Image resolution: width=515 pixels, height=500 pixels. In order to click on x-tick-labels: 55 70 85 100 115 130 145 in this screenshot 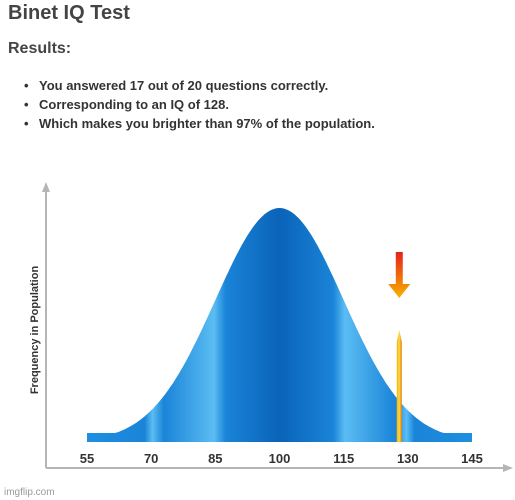, I will do `click(281, 458)`.